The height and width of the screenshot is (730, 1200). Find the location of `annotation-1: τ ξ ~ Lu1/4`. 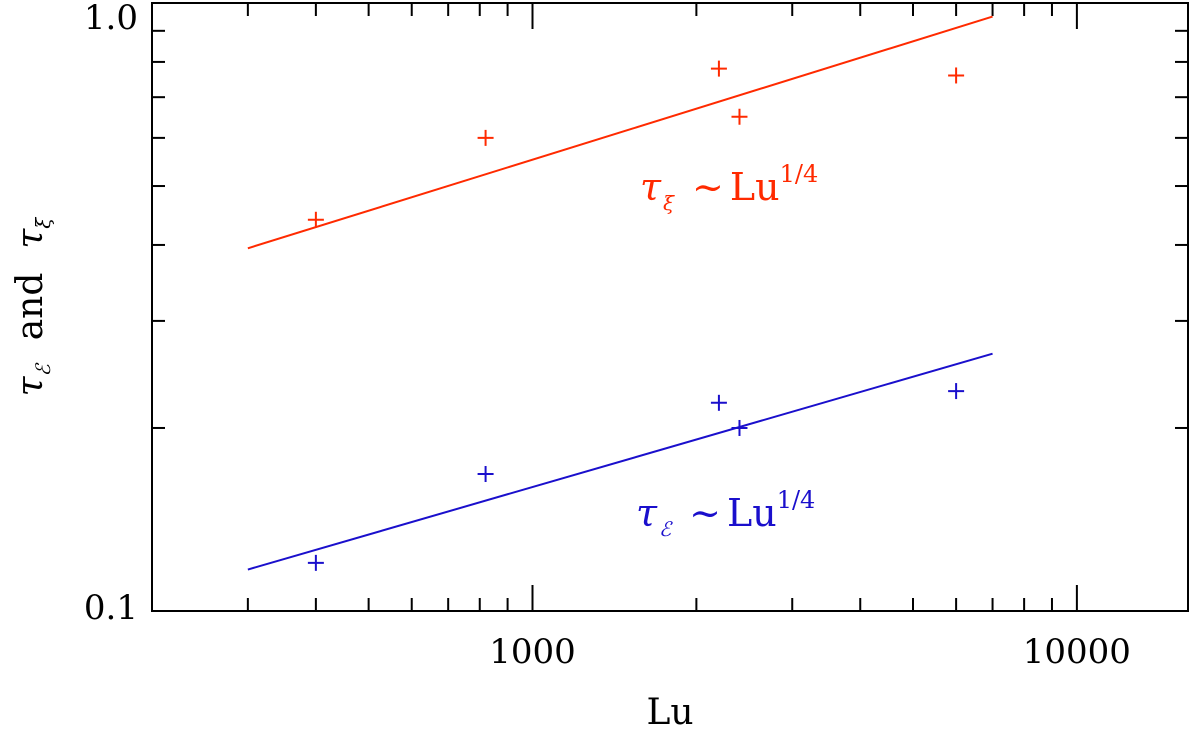

annotation-1: τ ξ ~ Lu1/4 is located at coordinates (729, 187).